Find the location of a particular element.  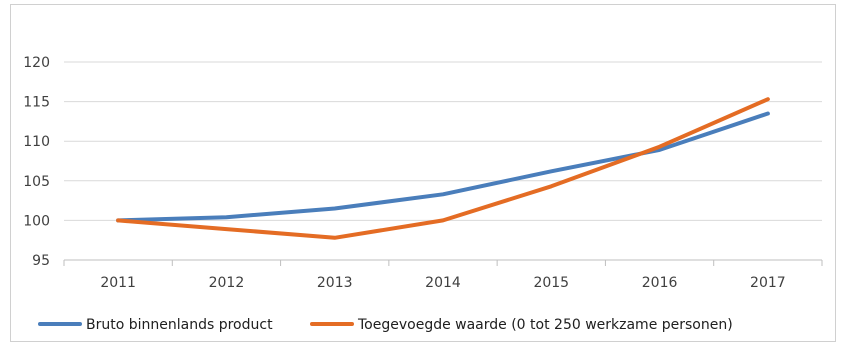

x-tick-label-2012: 2012 is located at coordinates (227, 283).